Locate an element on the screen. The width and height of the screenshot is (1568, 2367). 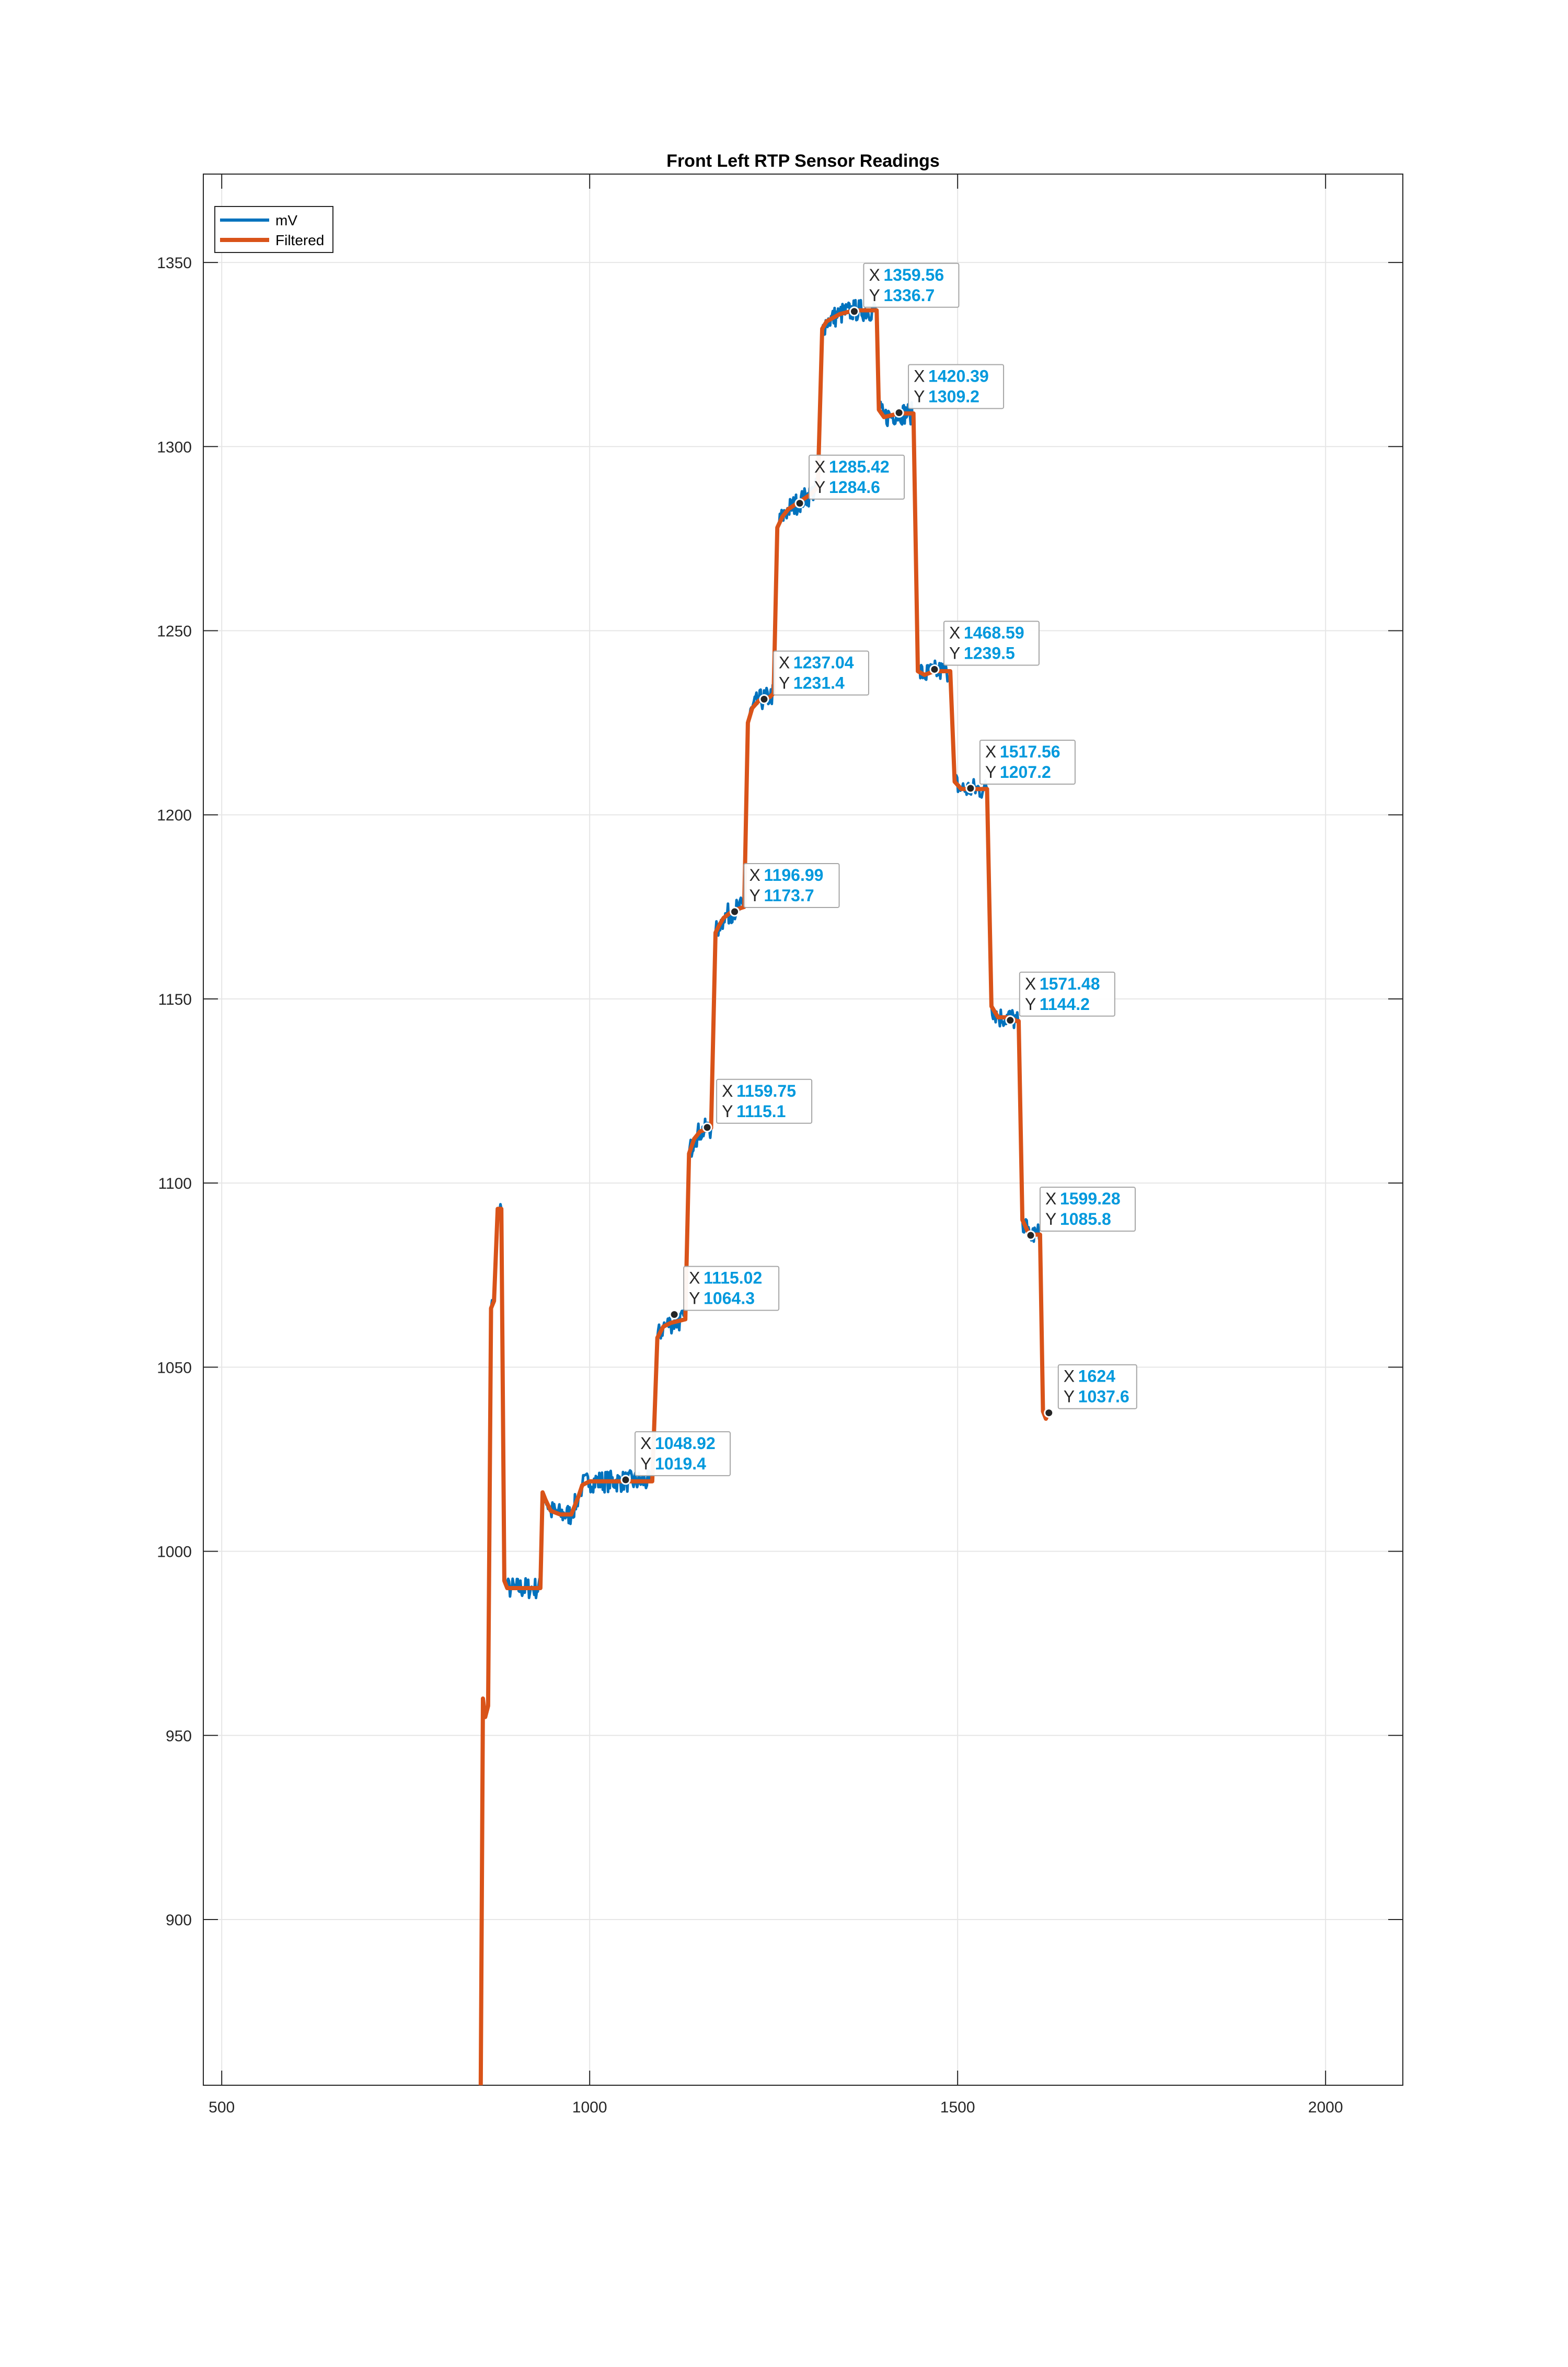
datatip: X 1571.48Y 1144.2 is located at coordinates (1060, 999).